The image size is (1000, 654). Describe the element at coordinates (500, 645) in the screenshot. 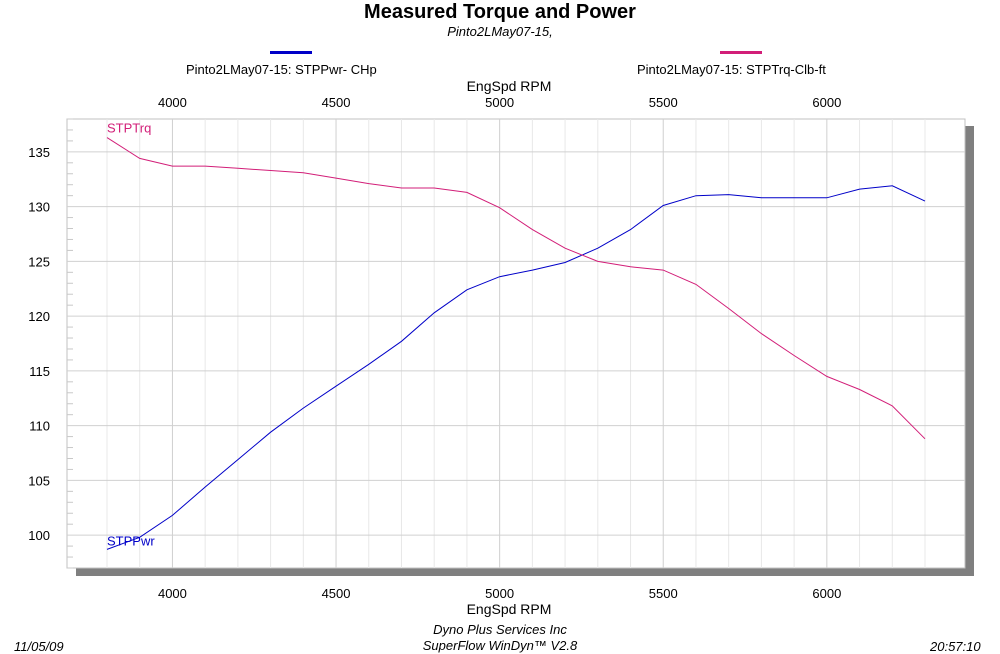

I see `footer-software: SuperFlow WinDyn™ V2.8` at that location.